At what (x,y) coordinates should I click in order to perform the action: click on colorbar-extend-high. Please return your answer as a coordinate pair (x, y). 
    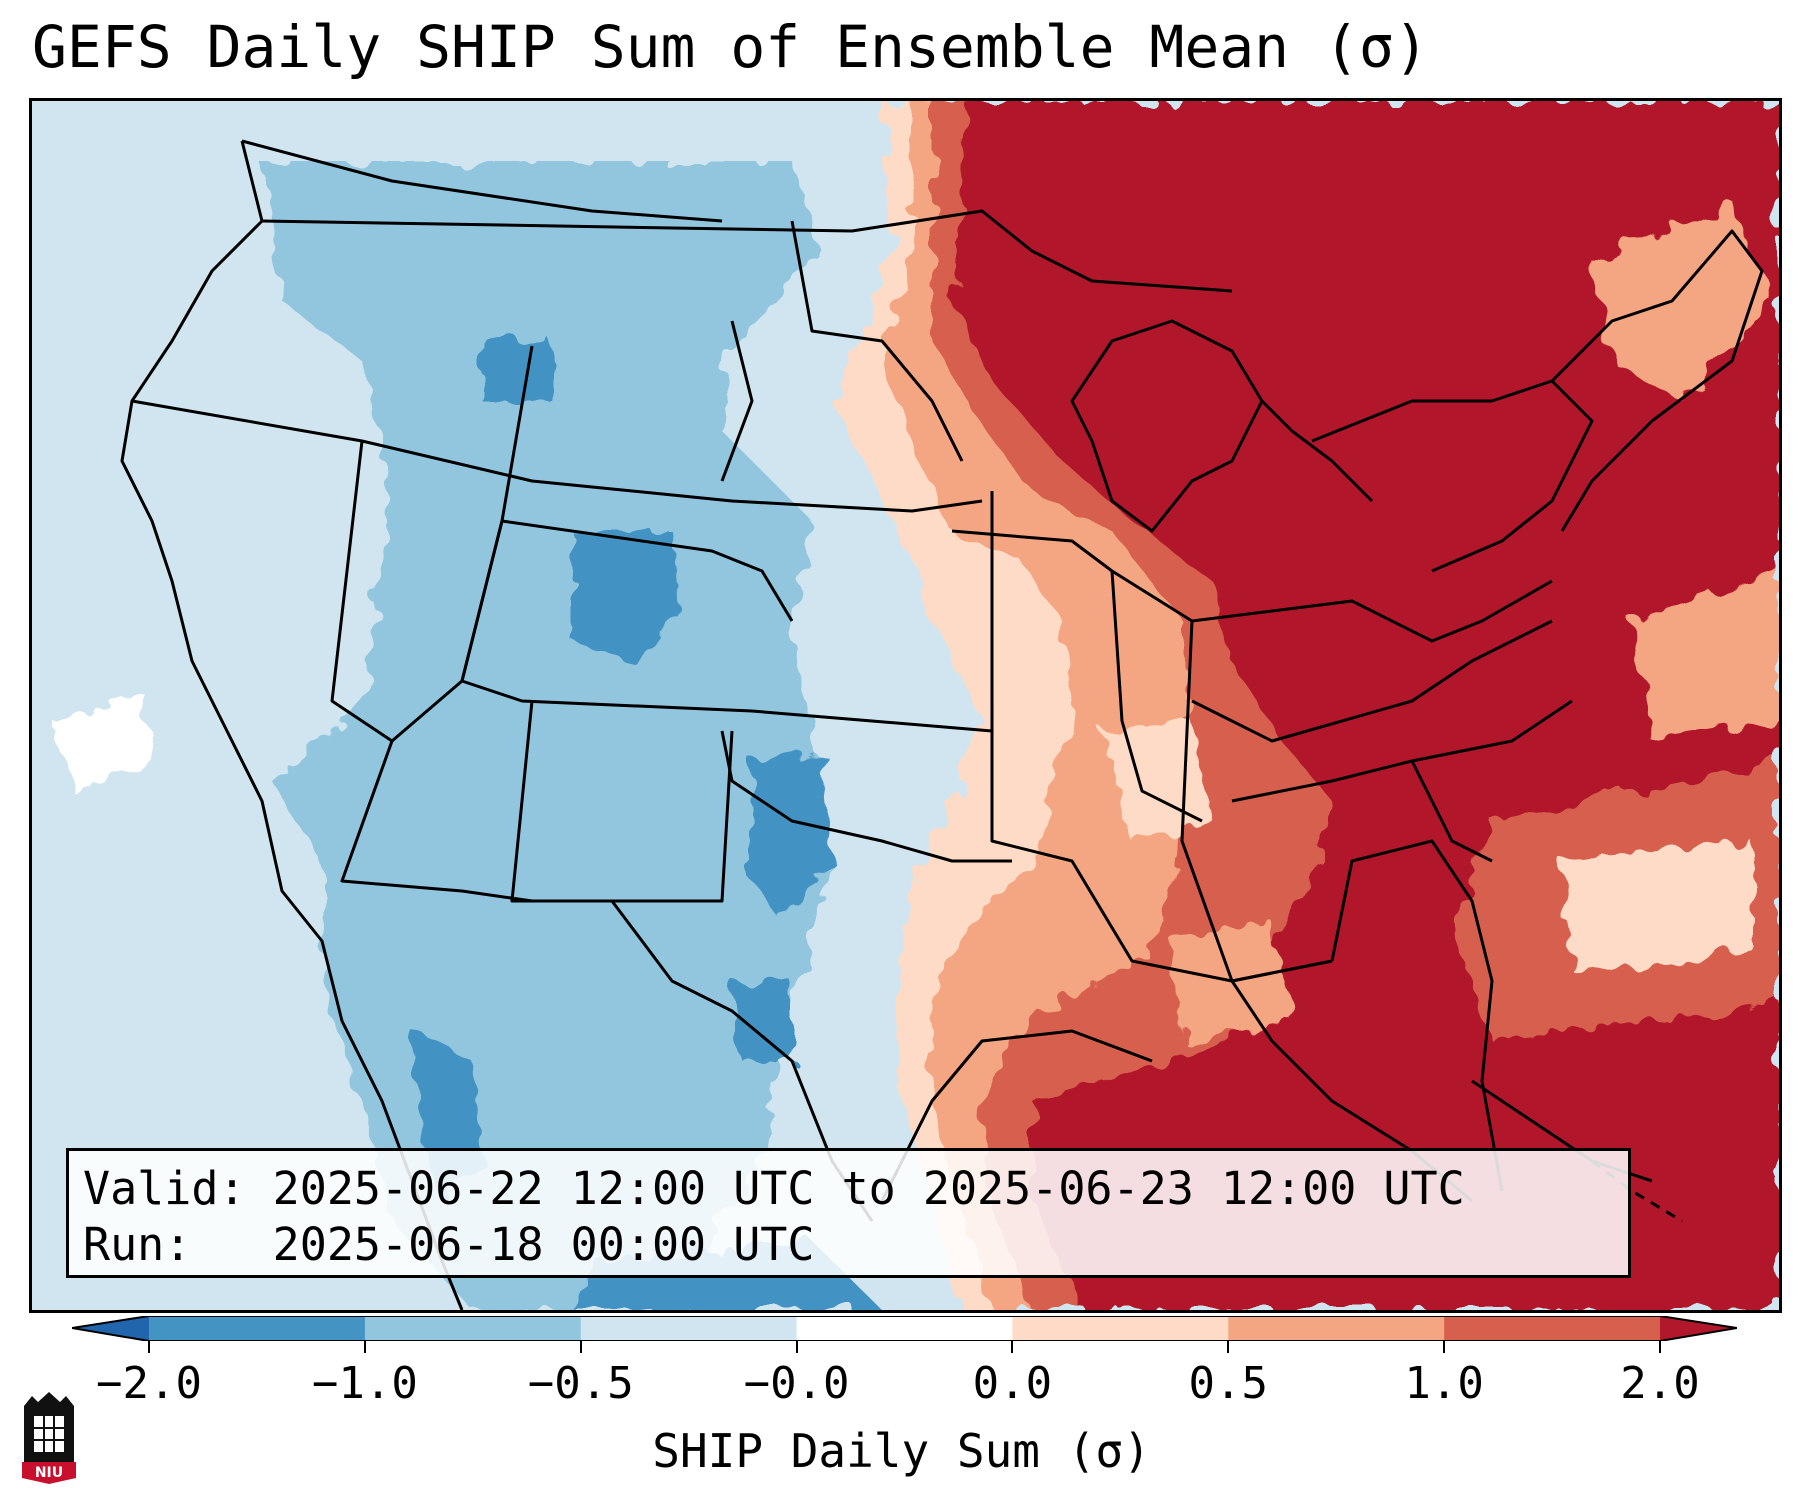
    Looking at the image, I should click on (1698, 1328).